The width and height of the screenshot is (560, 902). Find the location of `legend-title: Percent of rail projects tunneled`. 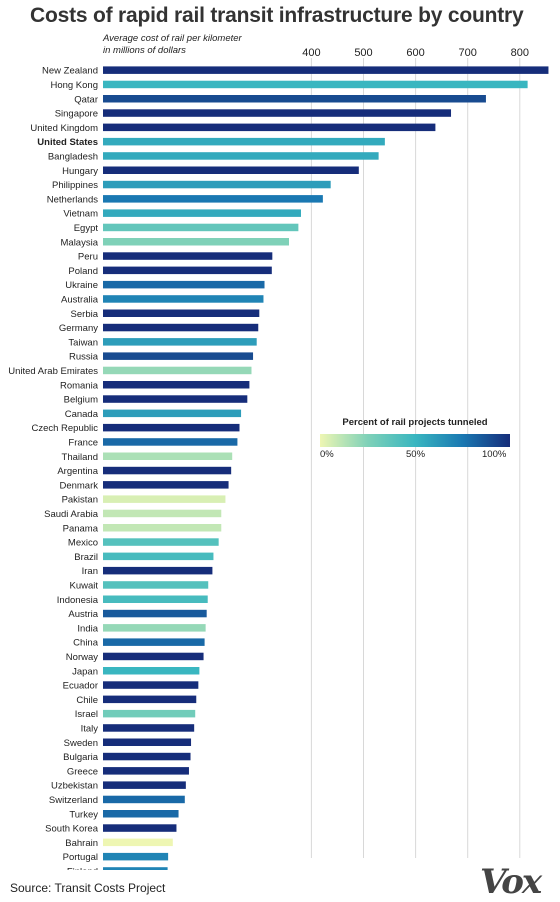

legend-title: Percent of rail projects tunneled is located at coordinates (415, 422).